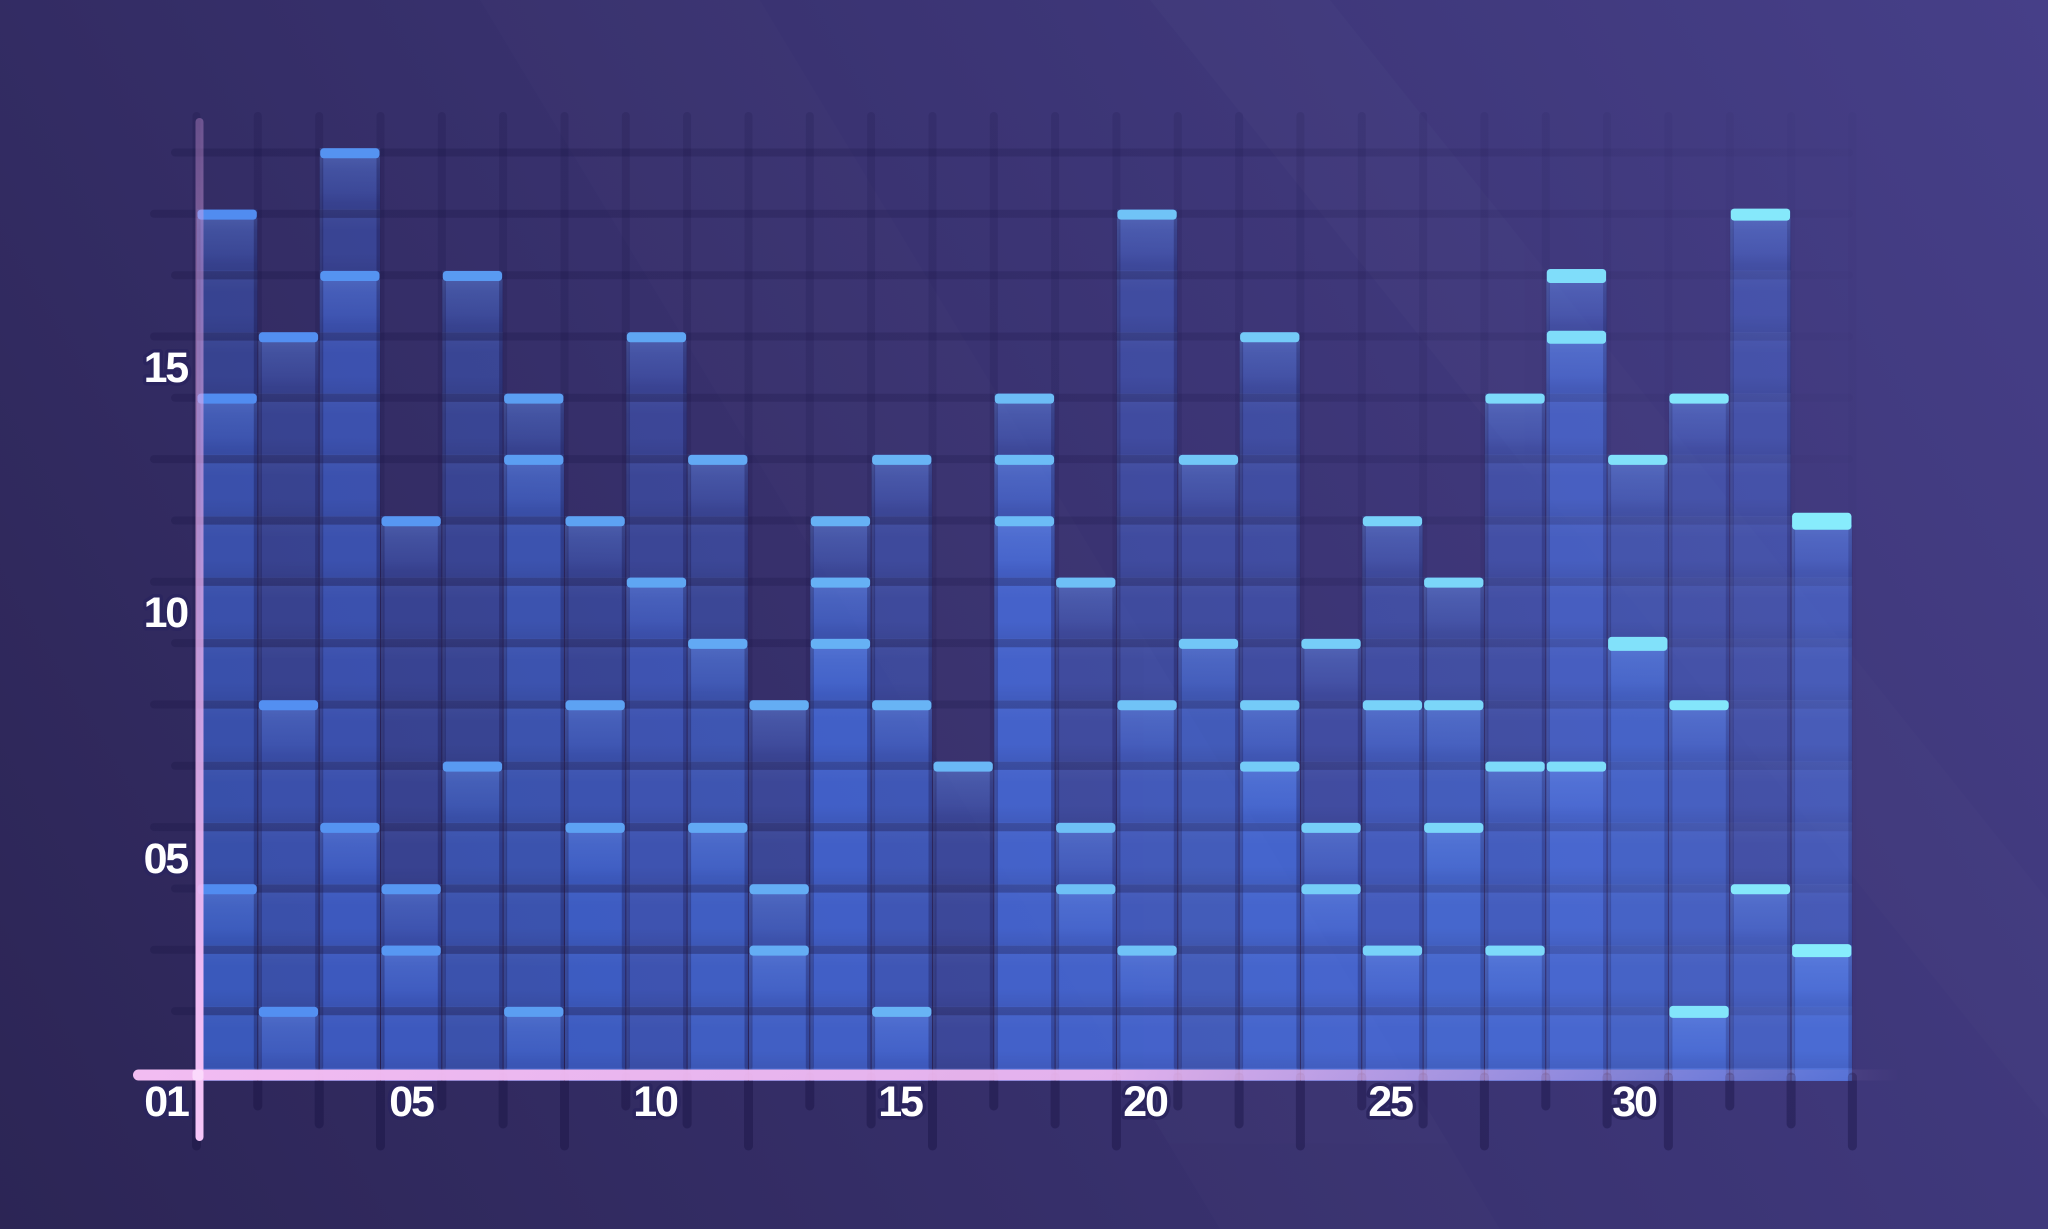 This screenshot has height=1229, width=2048. I want to click on svg-text: 25, so click(1390, 1102).